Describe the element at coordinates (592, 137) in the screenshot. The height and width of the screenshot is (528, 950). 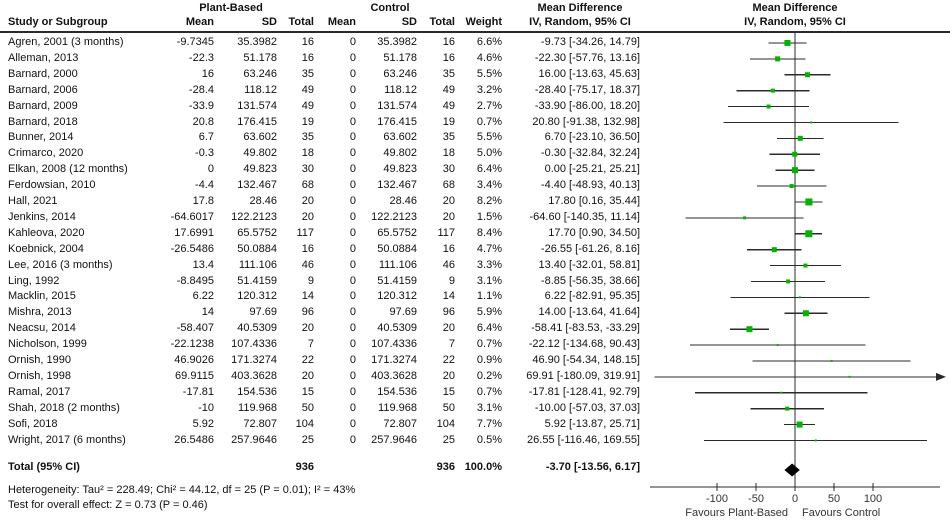
I see `md-ci: 6.70 [-23.10, 36.50]` at that location.